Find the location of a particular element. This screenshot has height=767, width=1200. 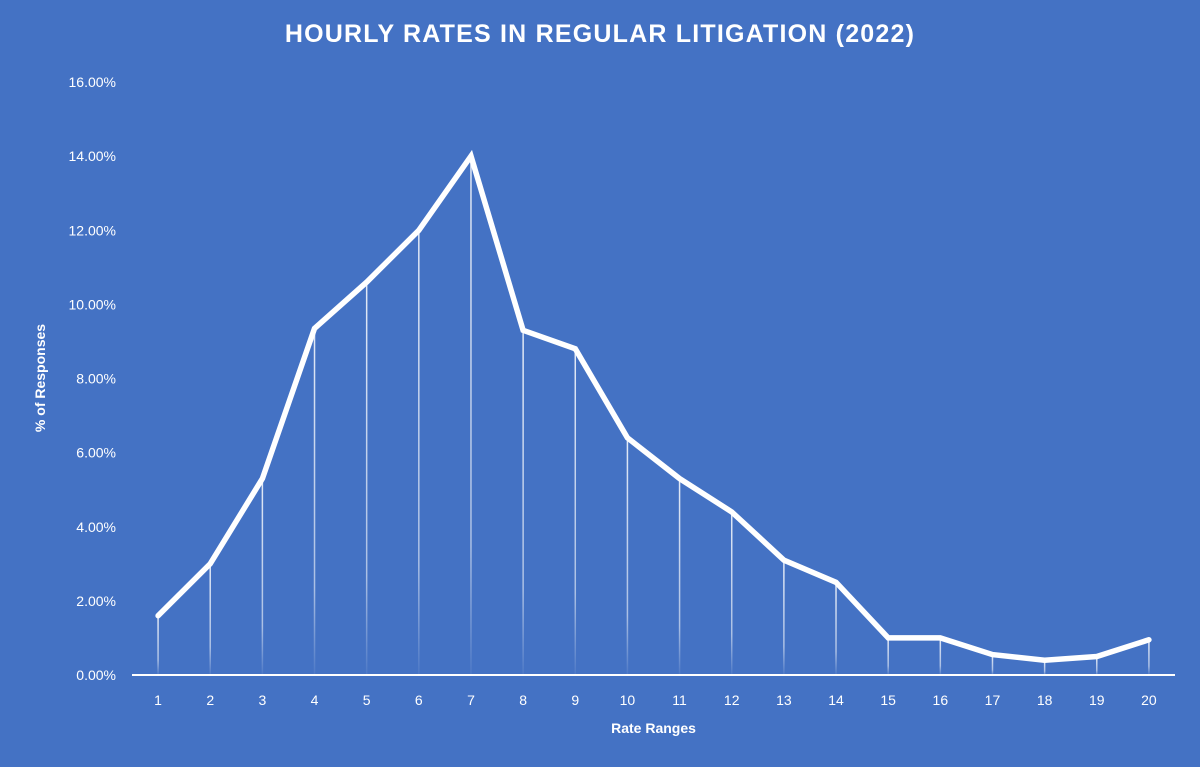

y-tick-label: 16.00% is located at coordinates (92, 82).